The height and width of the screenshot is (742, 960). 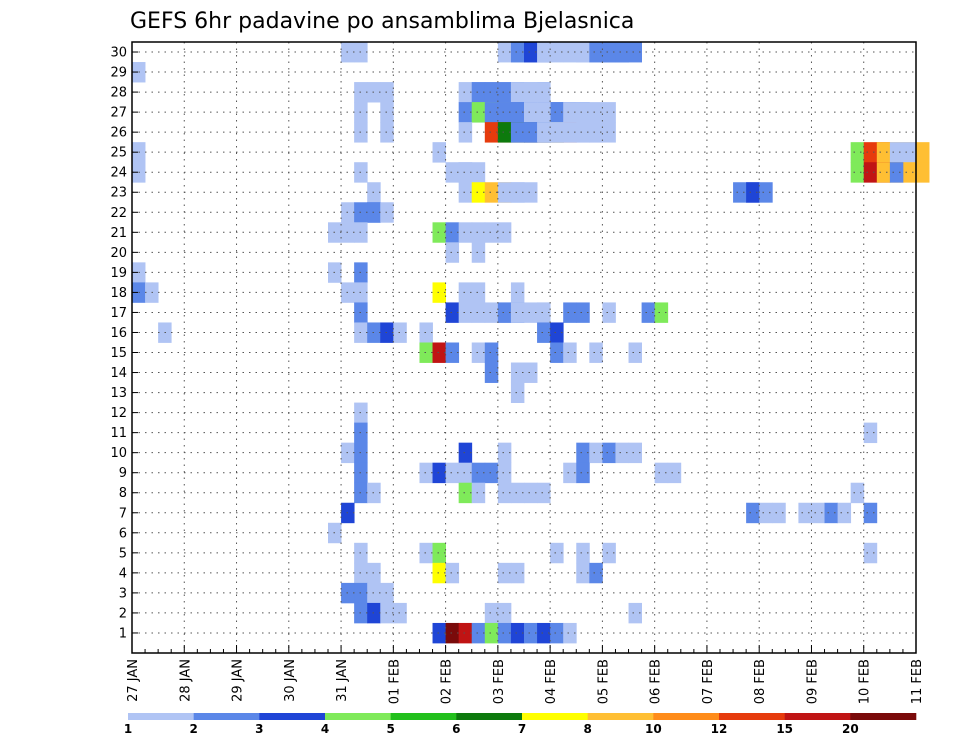 I want to click on x-tick-label: 10 FEB, so click(x=865, y=681).